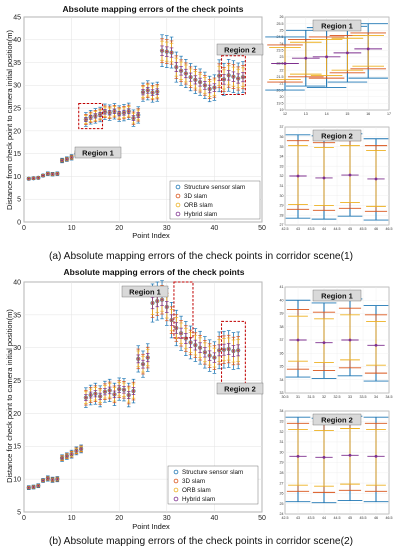 The image size is (402, 550). What do you see at coordinates (282, 442) in the screenshot?
I see `inset-y-tick-label: 31` at bounding box center [282, 442].